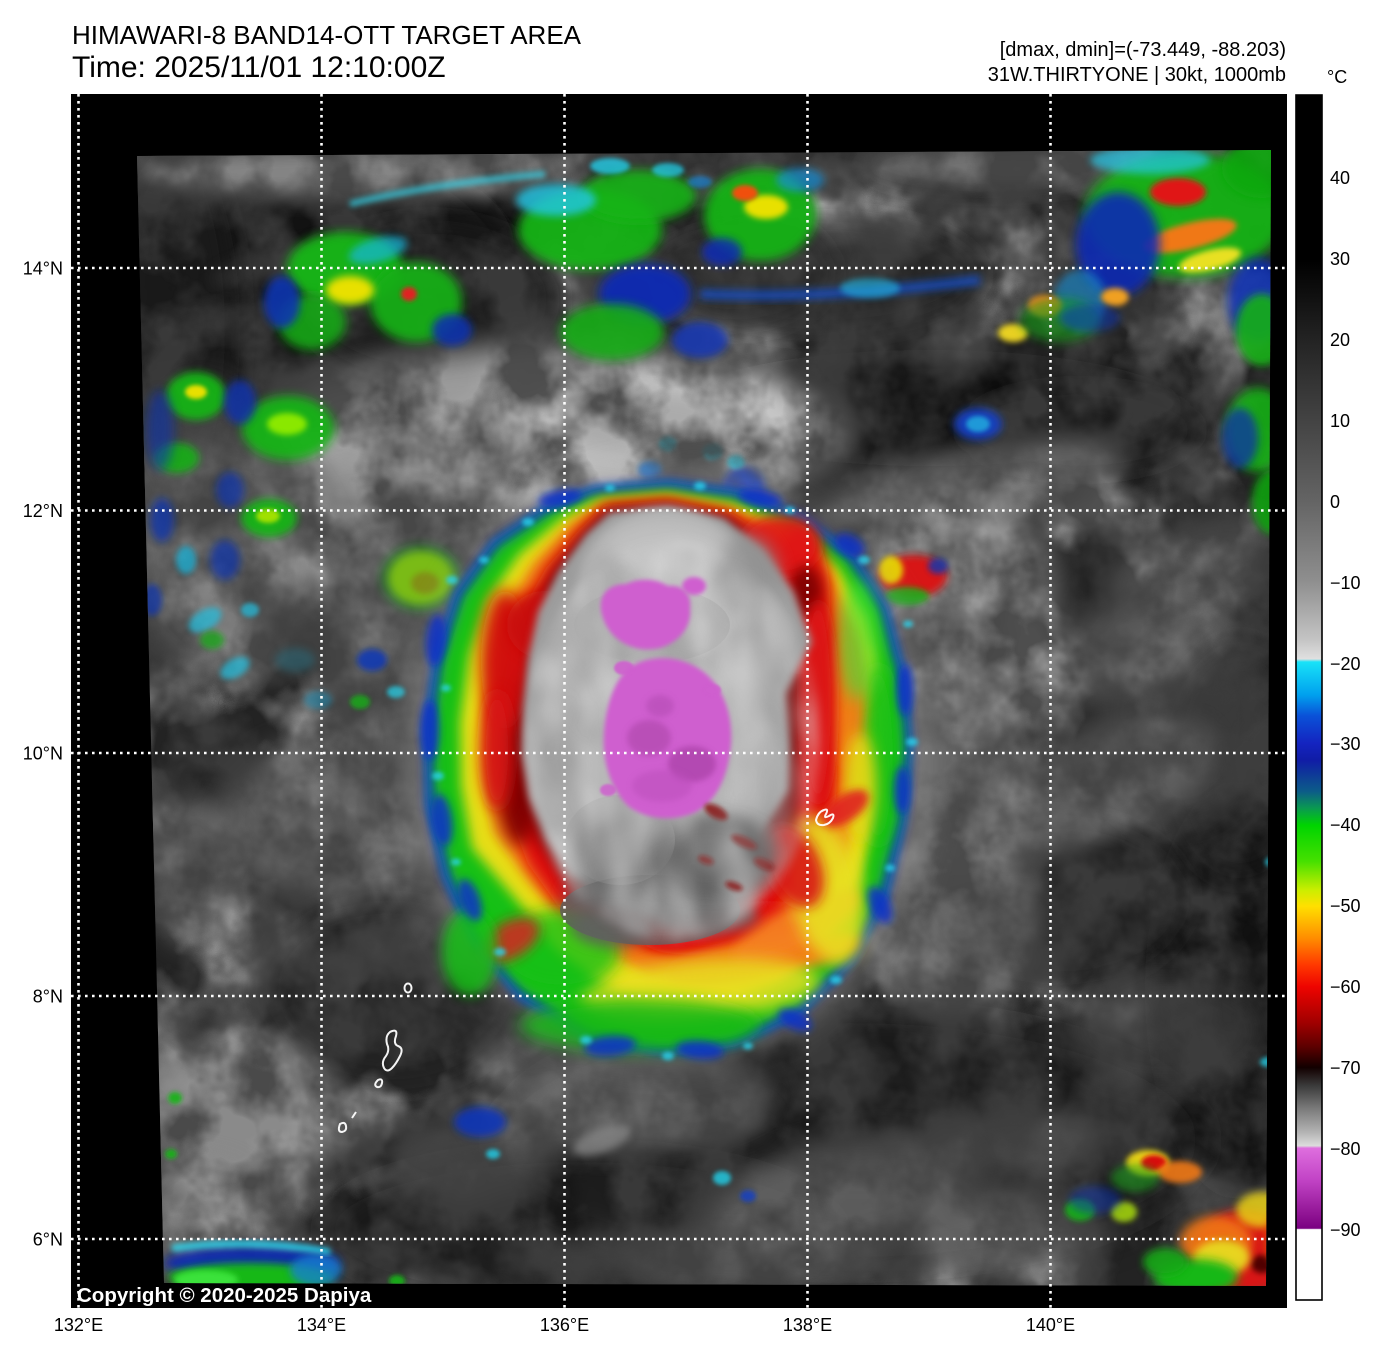  Describe the element at coordinates (1340, 259) in the screenshot. I see `svg-text: 30` at that location.